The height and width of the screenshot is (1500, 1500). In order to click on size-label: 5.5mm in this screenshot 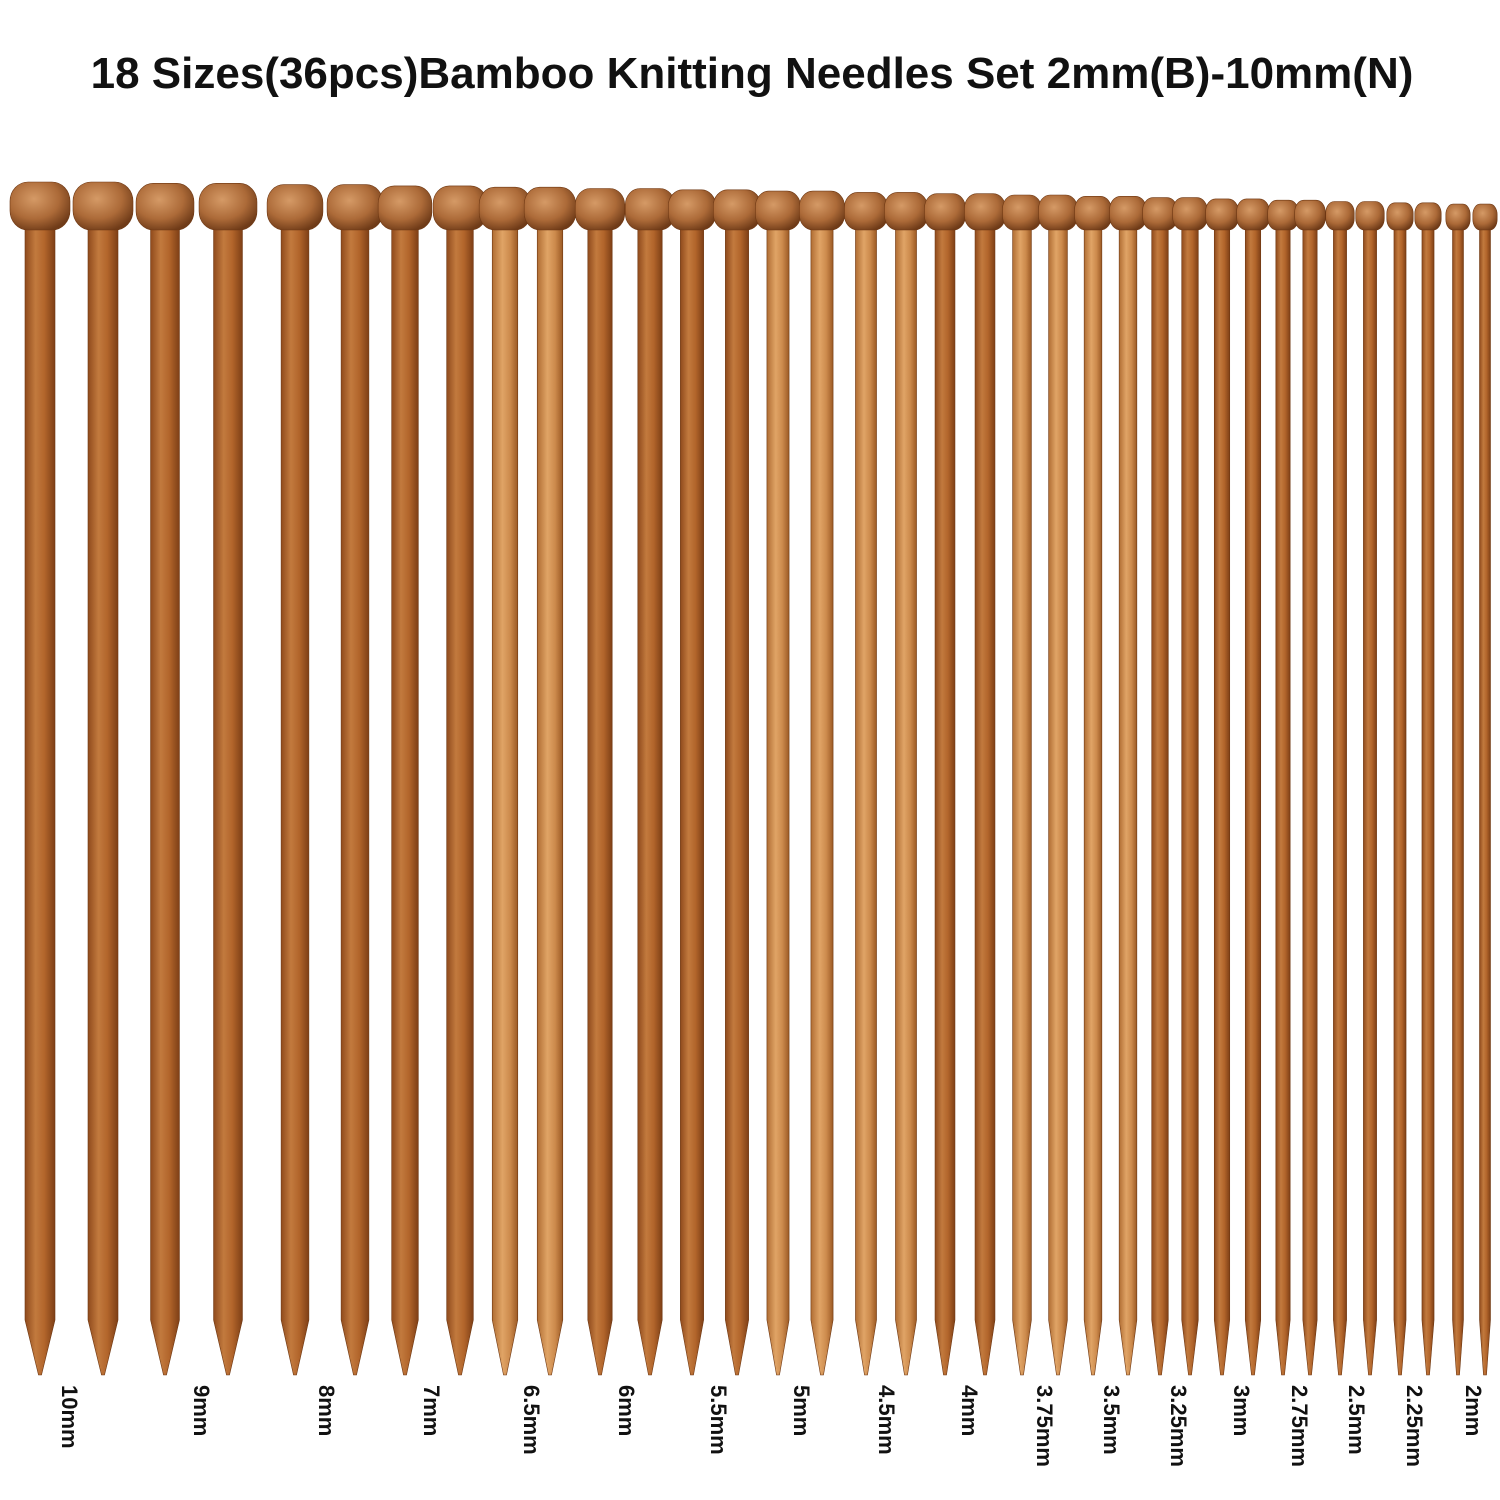, I will do `click(718, 1420)`.